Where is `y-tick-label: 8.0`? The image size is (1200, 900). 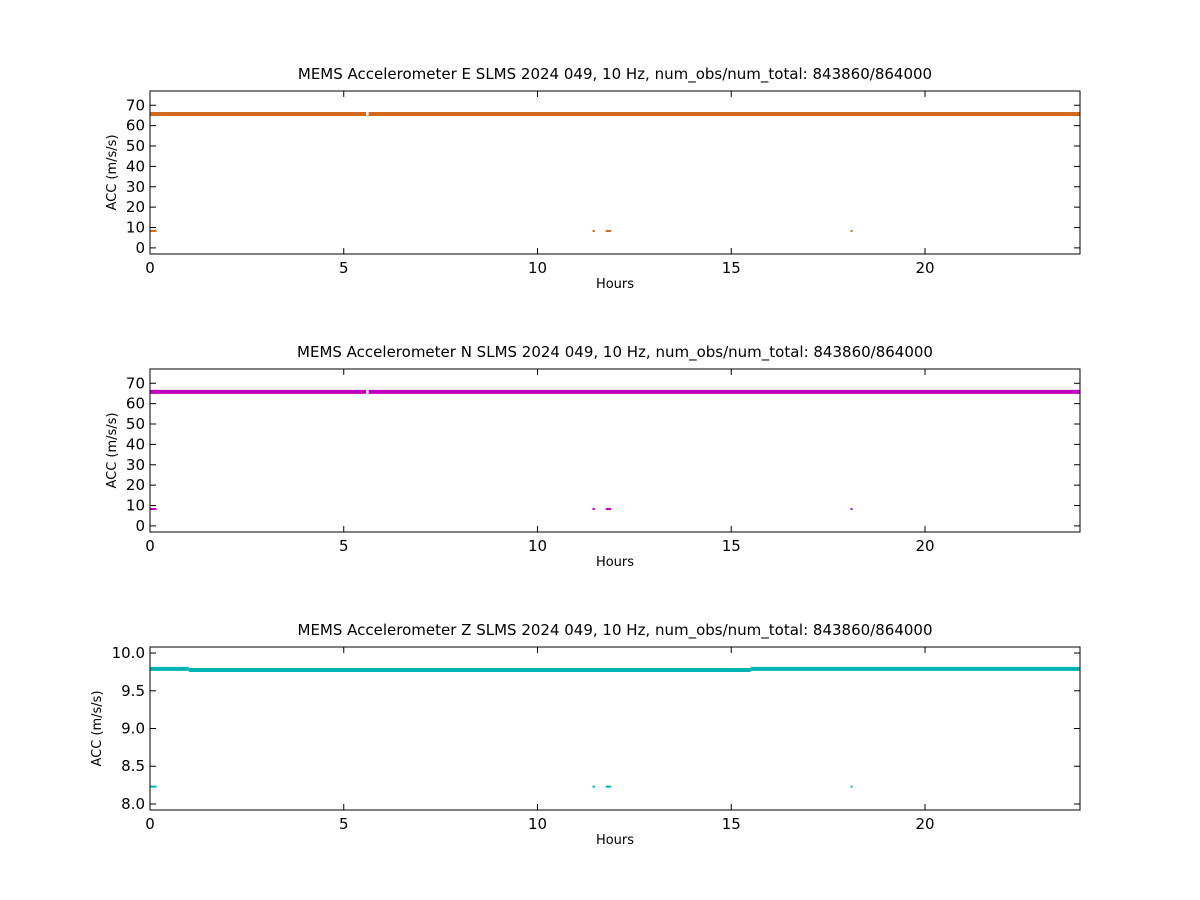 y-tick-label: 8.0 is located at coordinates (133, 804).